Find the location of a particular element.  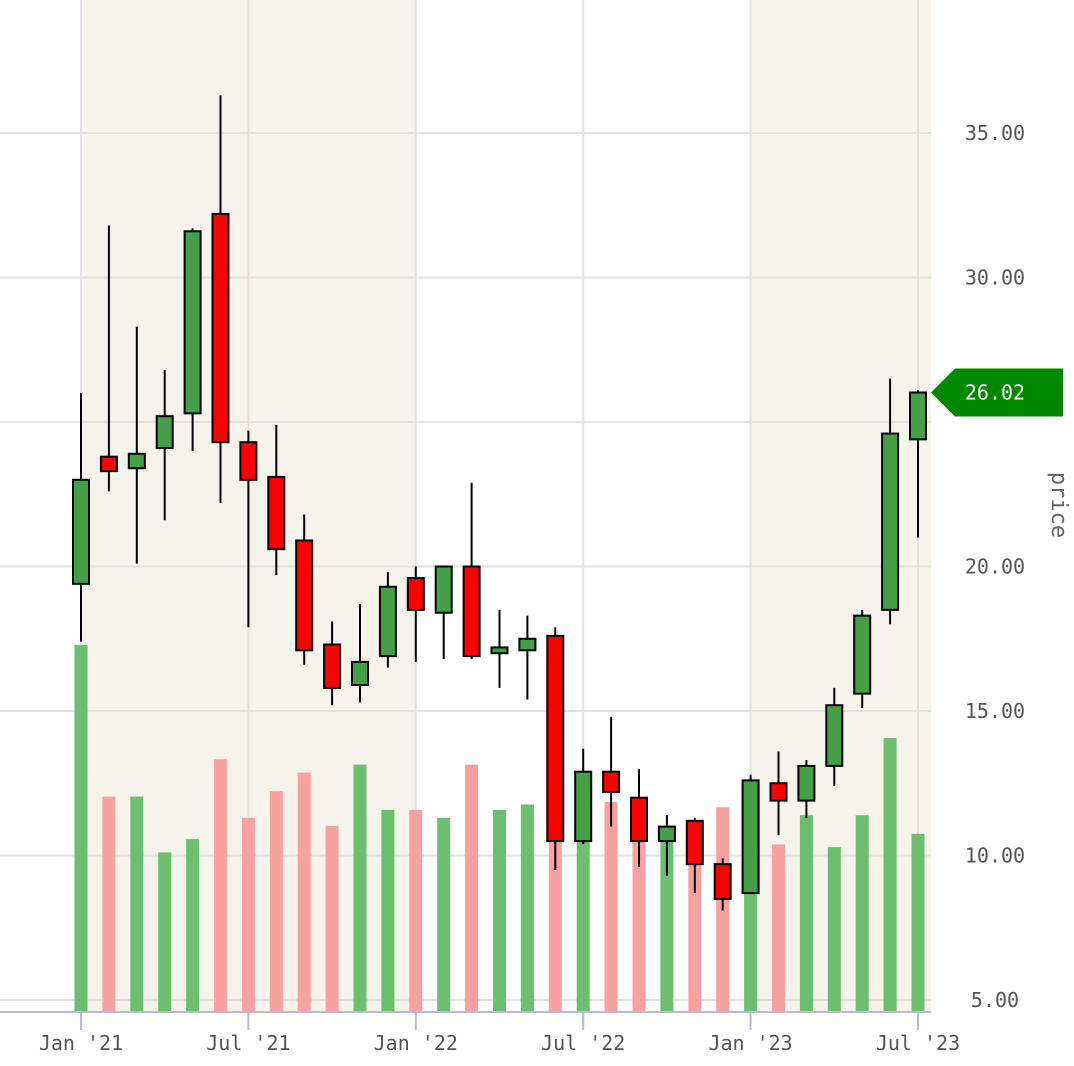

x-tick-label: Jul '21 is located at coordinates (248, 1043).